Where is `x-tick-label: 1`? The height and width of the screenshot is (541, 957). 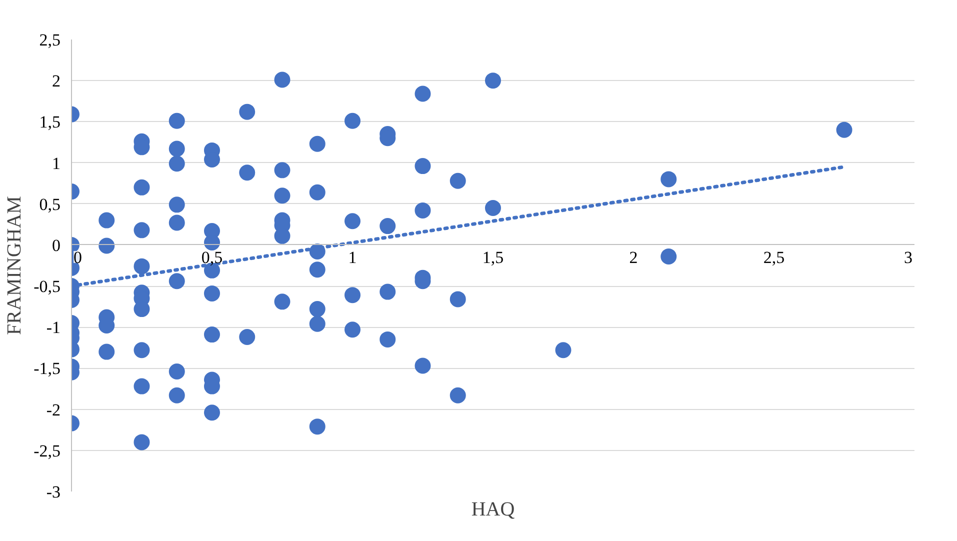
x-tick-label: 1 is located at coordinates (352, 257).